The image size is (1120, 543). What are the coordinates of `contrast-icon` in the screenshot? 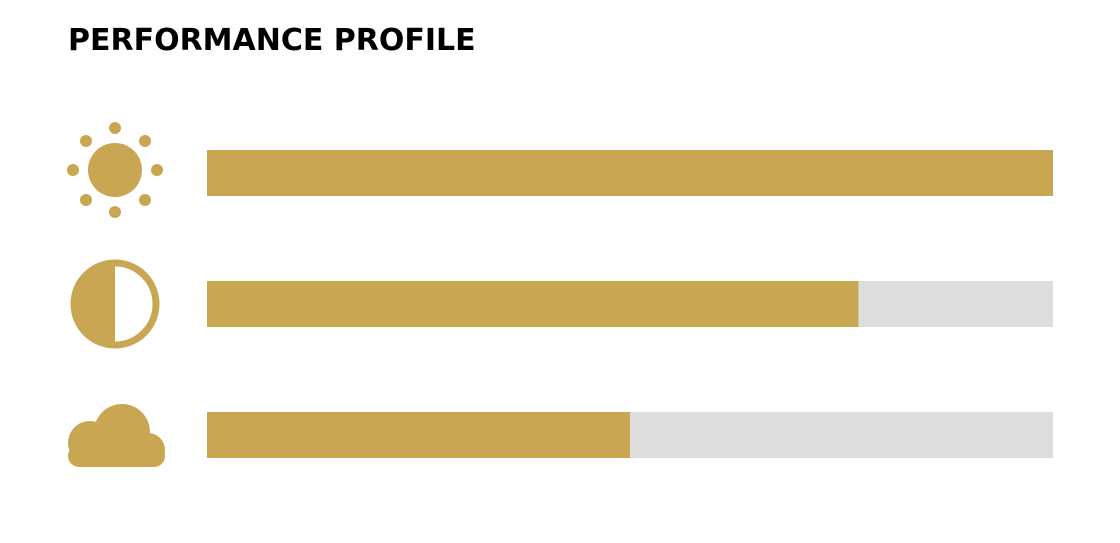 It's located at (115, 304).